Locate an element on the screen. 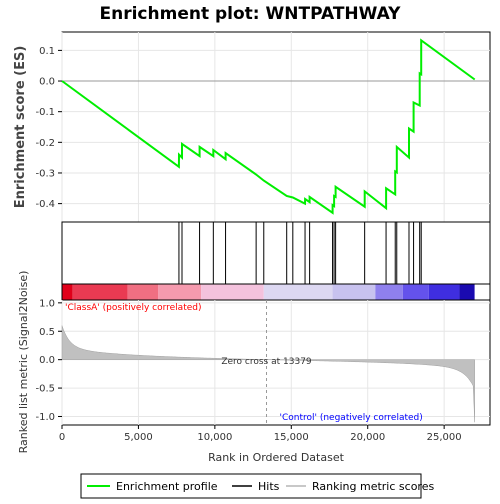 Image resolution: width=500 pixels, height=504 pixels. x-ticks: 0 5,000 10,000 15,000 20,000 25,000 is located at coordinates (260, 434).